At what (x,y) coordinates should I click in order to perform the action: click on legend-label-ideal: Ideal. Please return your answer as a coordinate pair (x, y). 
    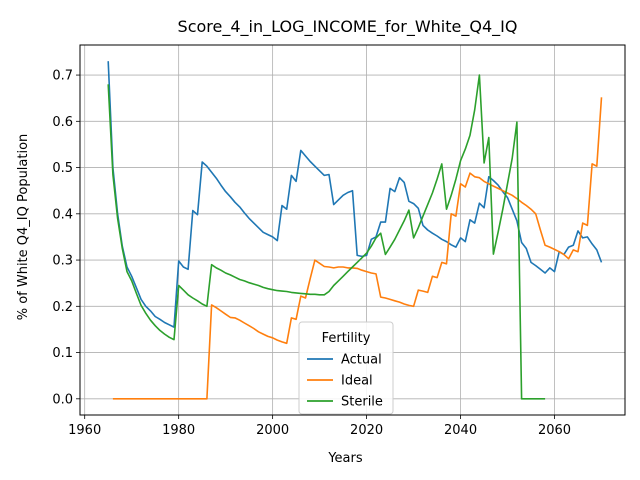
    Looking at the image, I should click on (357, 381).